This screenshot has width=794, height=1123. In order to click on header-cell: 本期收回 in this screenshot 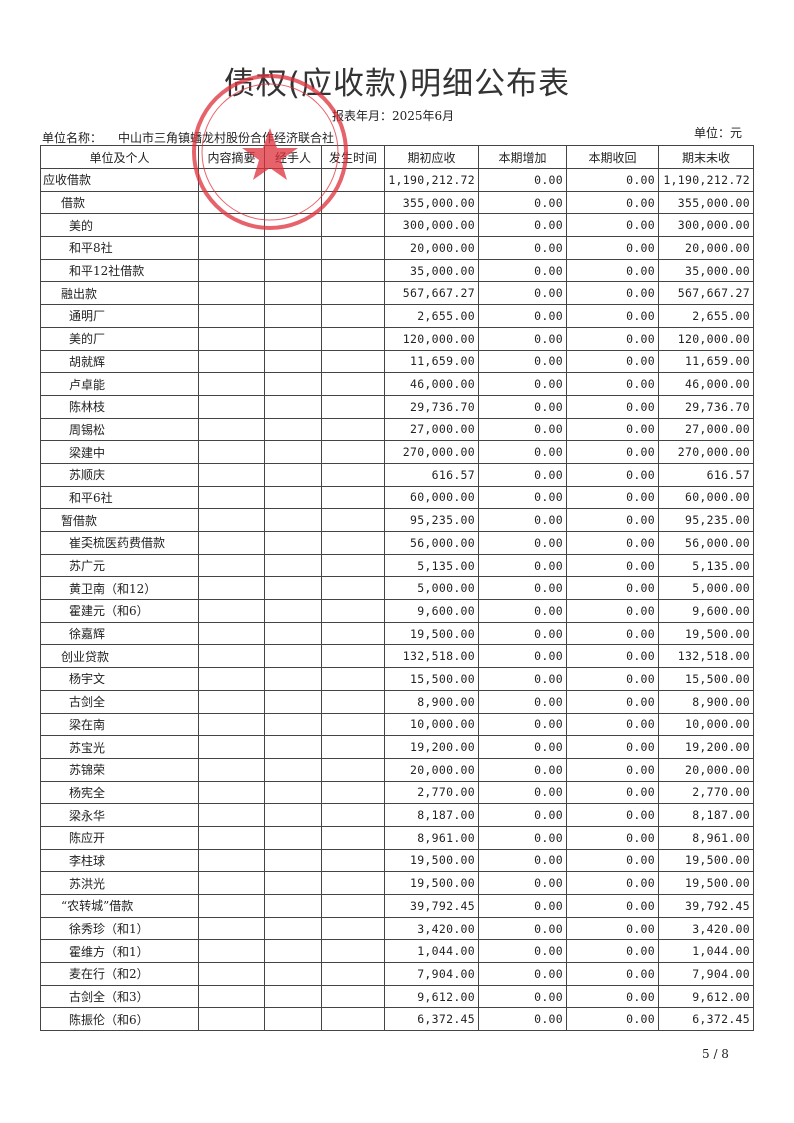, I will do `click(612, 157)`.